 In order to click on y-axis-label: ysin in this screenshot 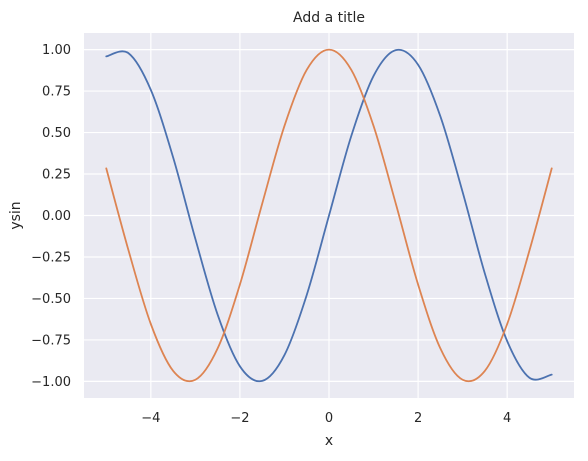, I will do `click(16, 215)`.